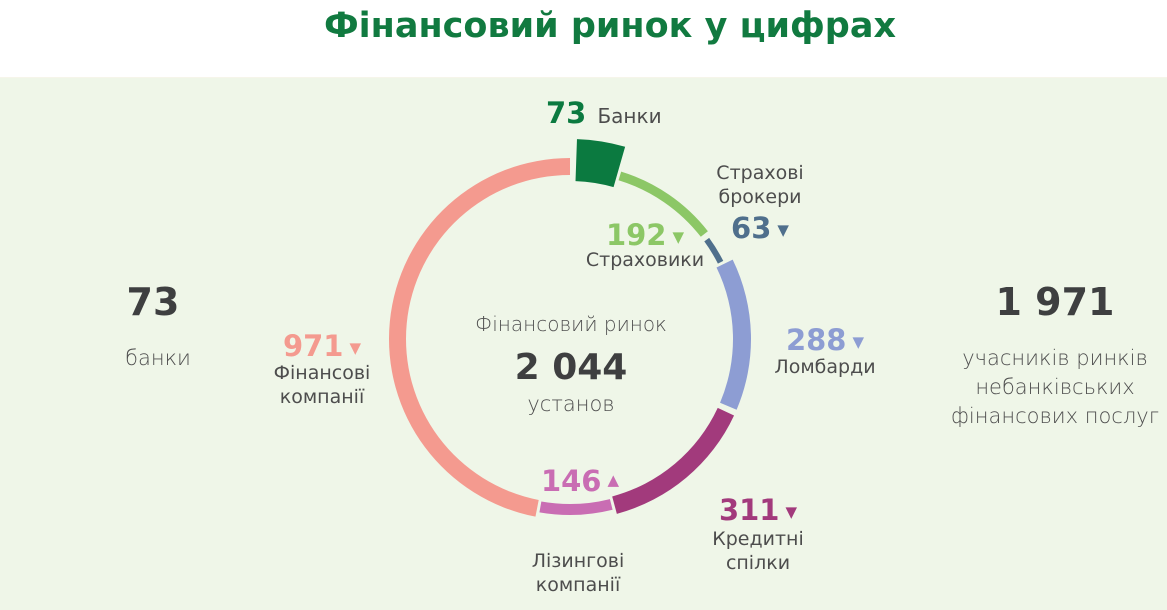  I want to click on page-title: Фінансовий ринок у цифрах, so click(610, 26).